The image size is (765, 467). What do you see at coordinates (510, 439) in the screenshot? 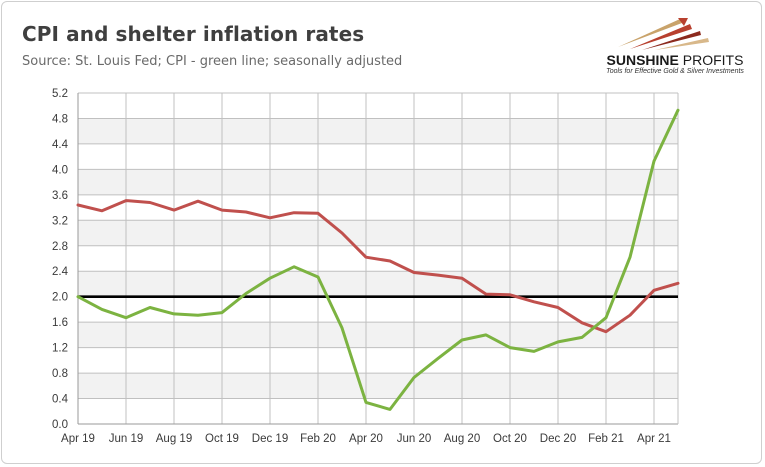
I see `x-tick-label: Oct 20` at bounding box center [510, 439].